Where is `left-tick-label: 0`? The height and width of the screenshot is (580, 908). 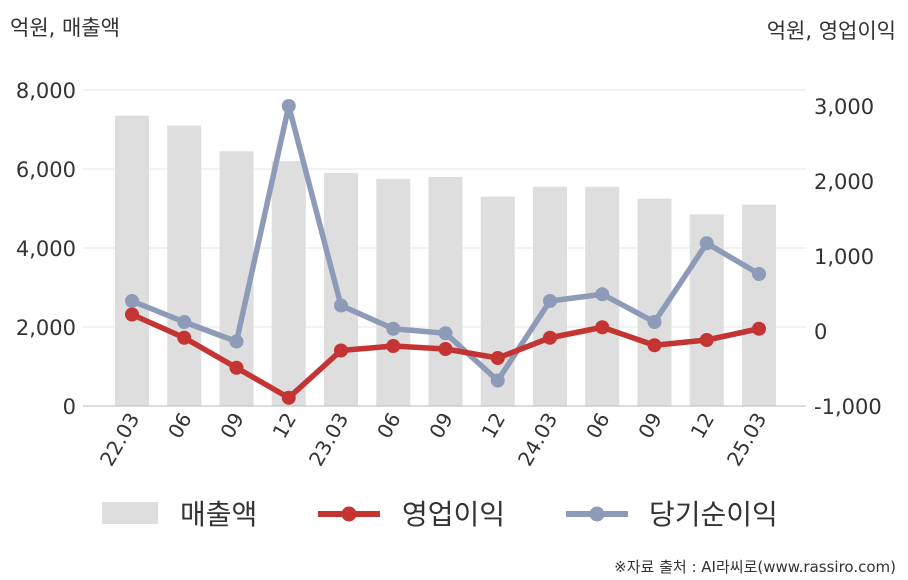 left-tick-label: 0 is located at coordinates (69, 407).